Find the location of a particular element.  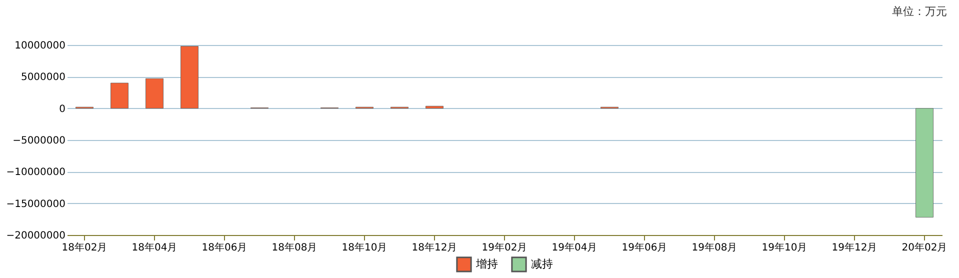

x-tick-label: 19年08月 is located at coordinates (715, 248).